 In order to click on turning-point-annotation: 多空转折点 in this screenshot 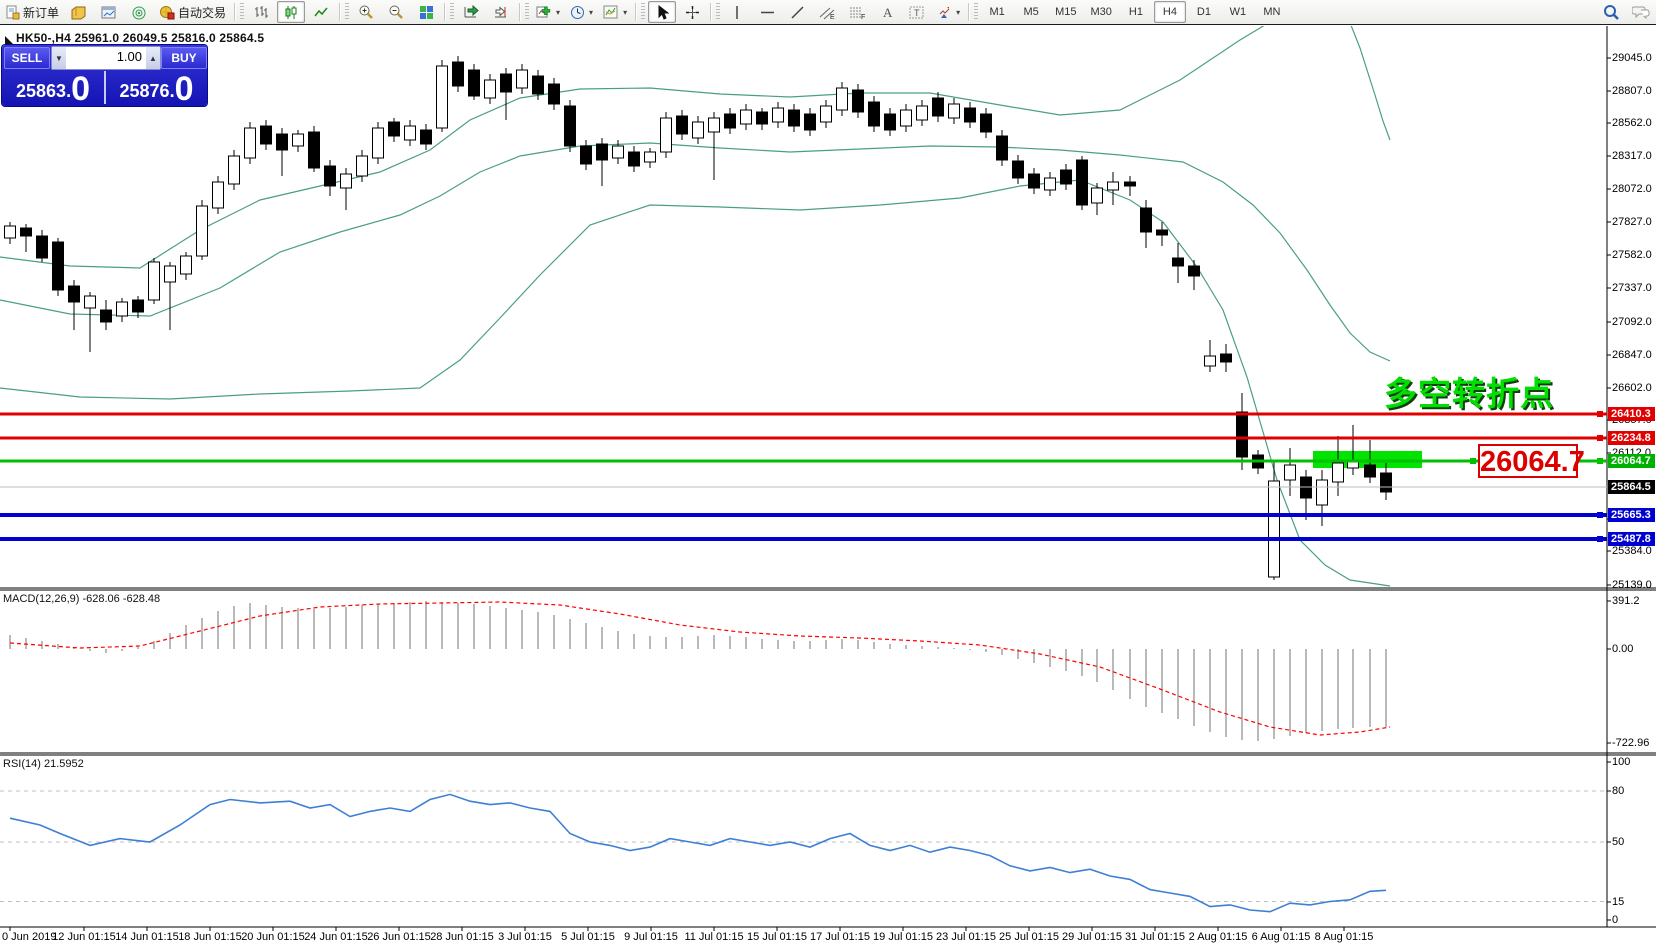, I will do `click(1469, 393)`.